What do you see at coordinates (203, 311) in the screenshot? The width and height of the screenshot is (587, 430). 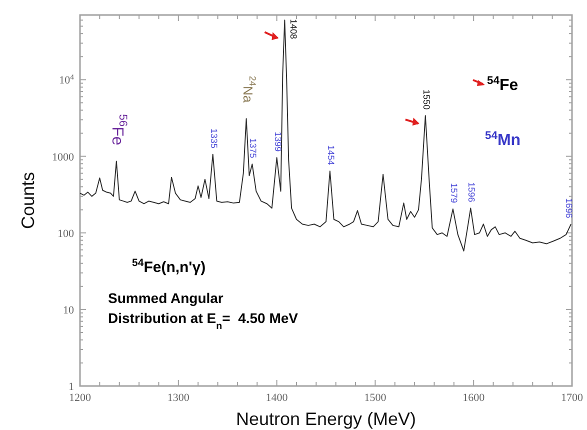 I see `annotation: Summed Angular Distribution at E$_{n}$= 4.50 MeV` at bounding box center [203, 311].